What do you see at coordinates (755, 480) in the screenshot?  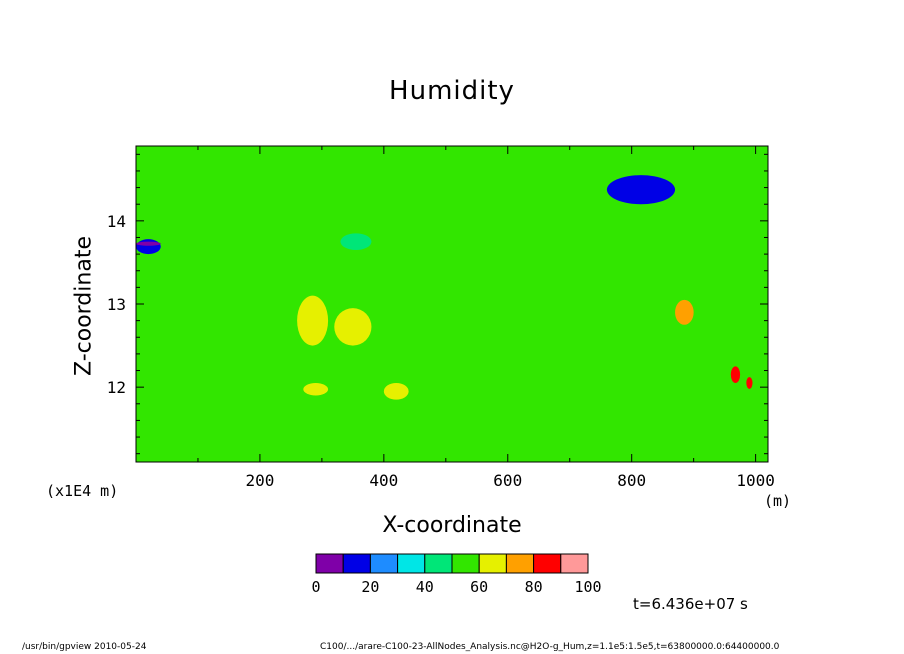 I see `x-tick-label-1000: 1000` at bounding box center [755, 480].